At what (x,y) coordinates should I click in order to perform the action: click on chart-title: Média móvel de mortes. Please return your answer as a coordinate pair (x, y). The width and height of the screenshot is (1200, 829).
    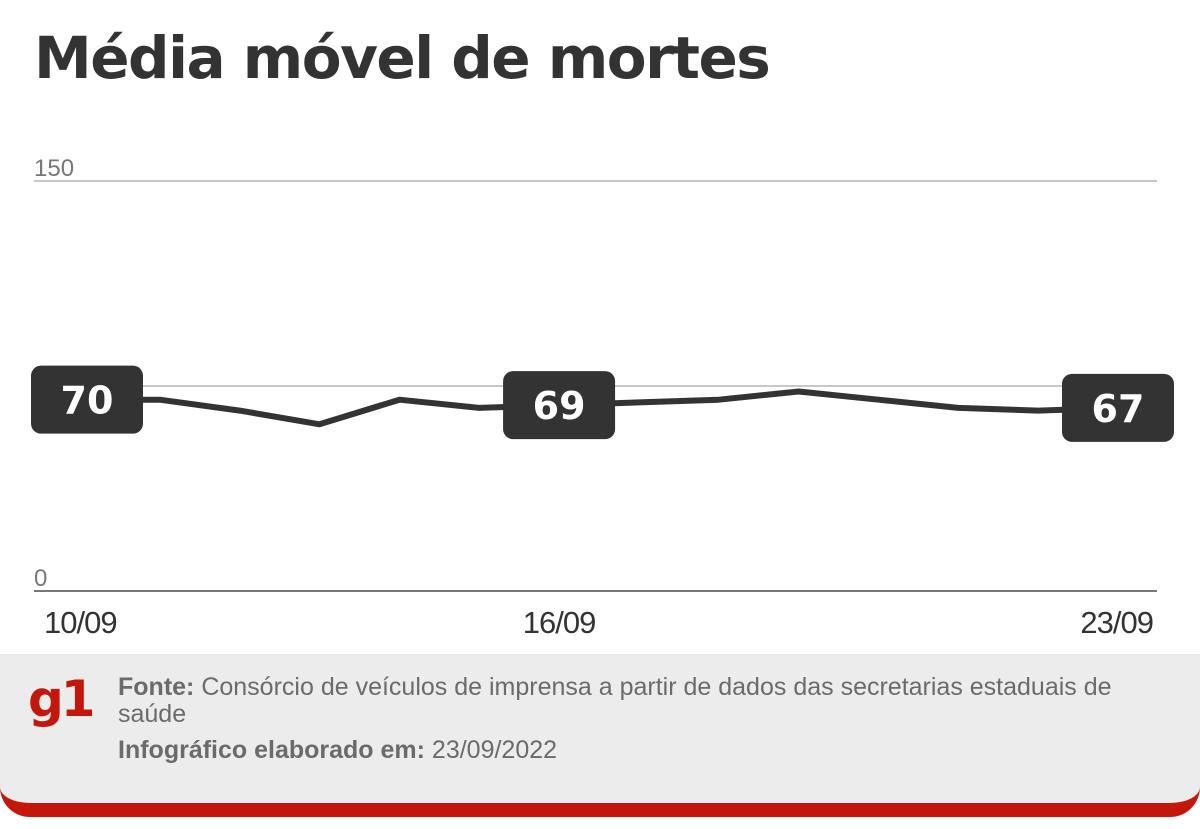
    Looking at the image, I should click on (402, 58).